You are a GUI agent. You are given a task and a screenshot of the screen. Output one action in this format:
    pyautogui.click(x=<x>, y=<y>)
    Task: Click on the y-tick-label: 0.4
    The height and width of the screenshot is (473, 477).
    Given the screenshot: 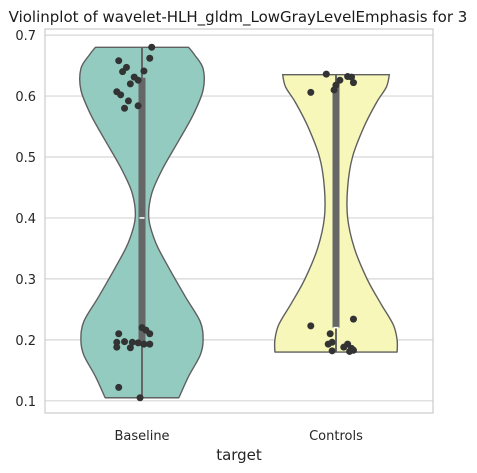 What is the action you would take?
    pyautogui.click(x=25, y=219)
    